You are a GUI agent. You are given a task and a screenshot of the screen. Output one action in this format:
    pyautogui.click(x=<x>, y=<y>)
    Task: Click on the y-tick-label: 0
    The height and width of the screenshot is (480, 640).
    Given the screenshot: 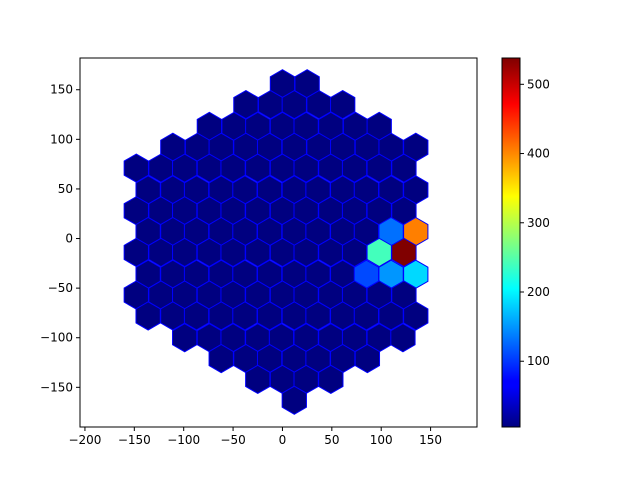 What is the action you would take?
    pyautogui.click(x=69, y=239)
    